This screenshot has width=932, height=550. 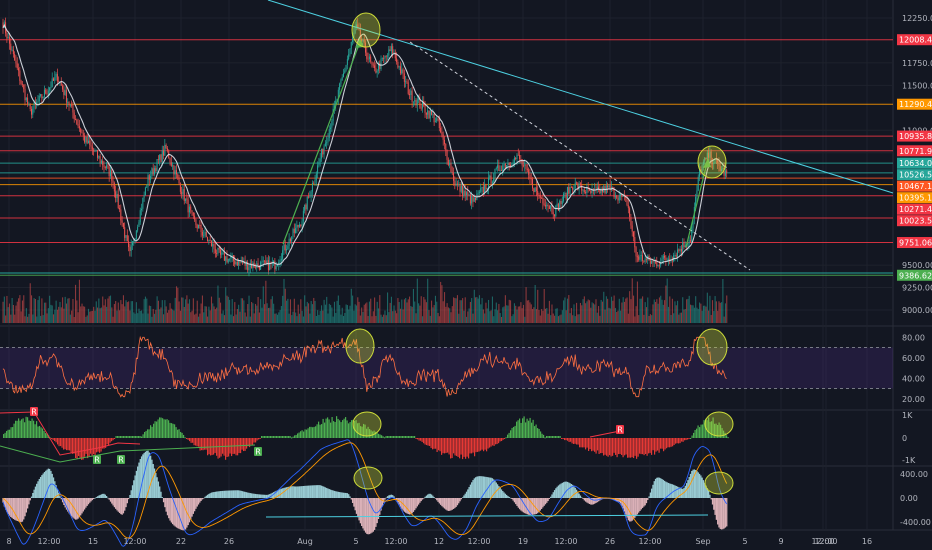 What do you see at coordinates (909, 498) in the screenshot?
I see `macd-axis-label: 0.00` at bounding box center [909, 498].